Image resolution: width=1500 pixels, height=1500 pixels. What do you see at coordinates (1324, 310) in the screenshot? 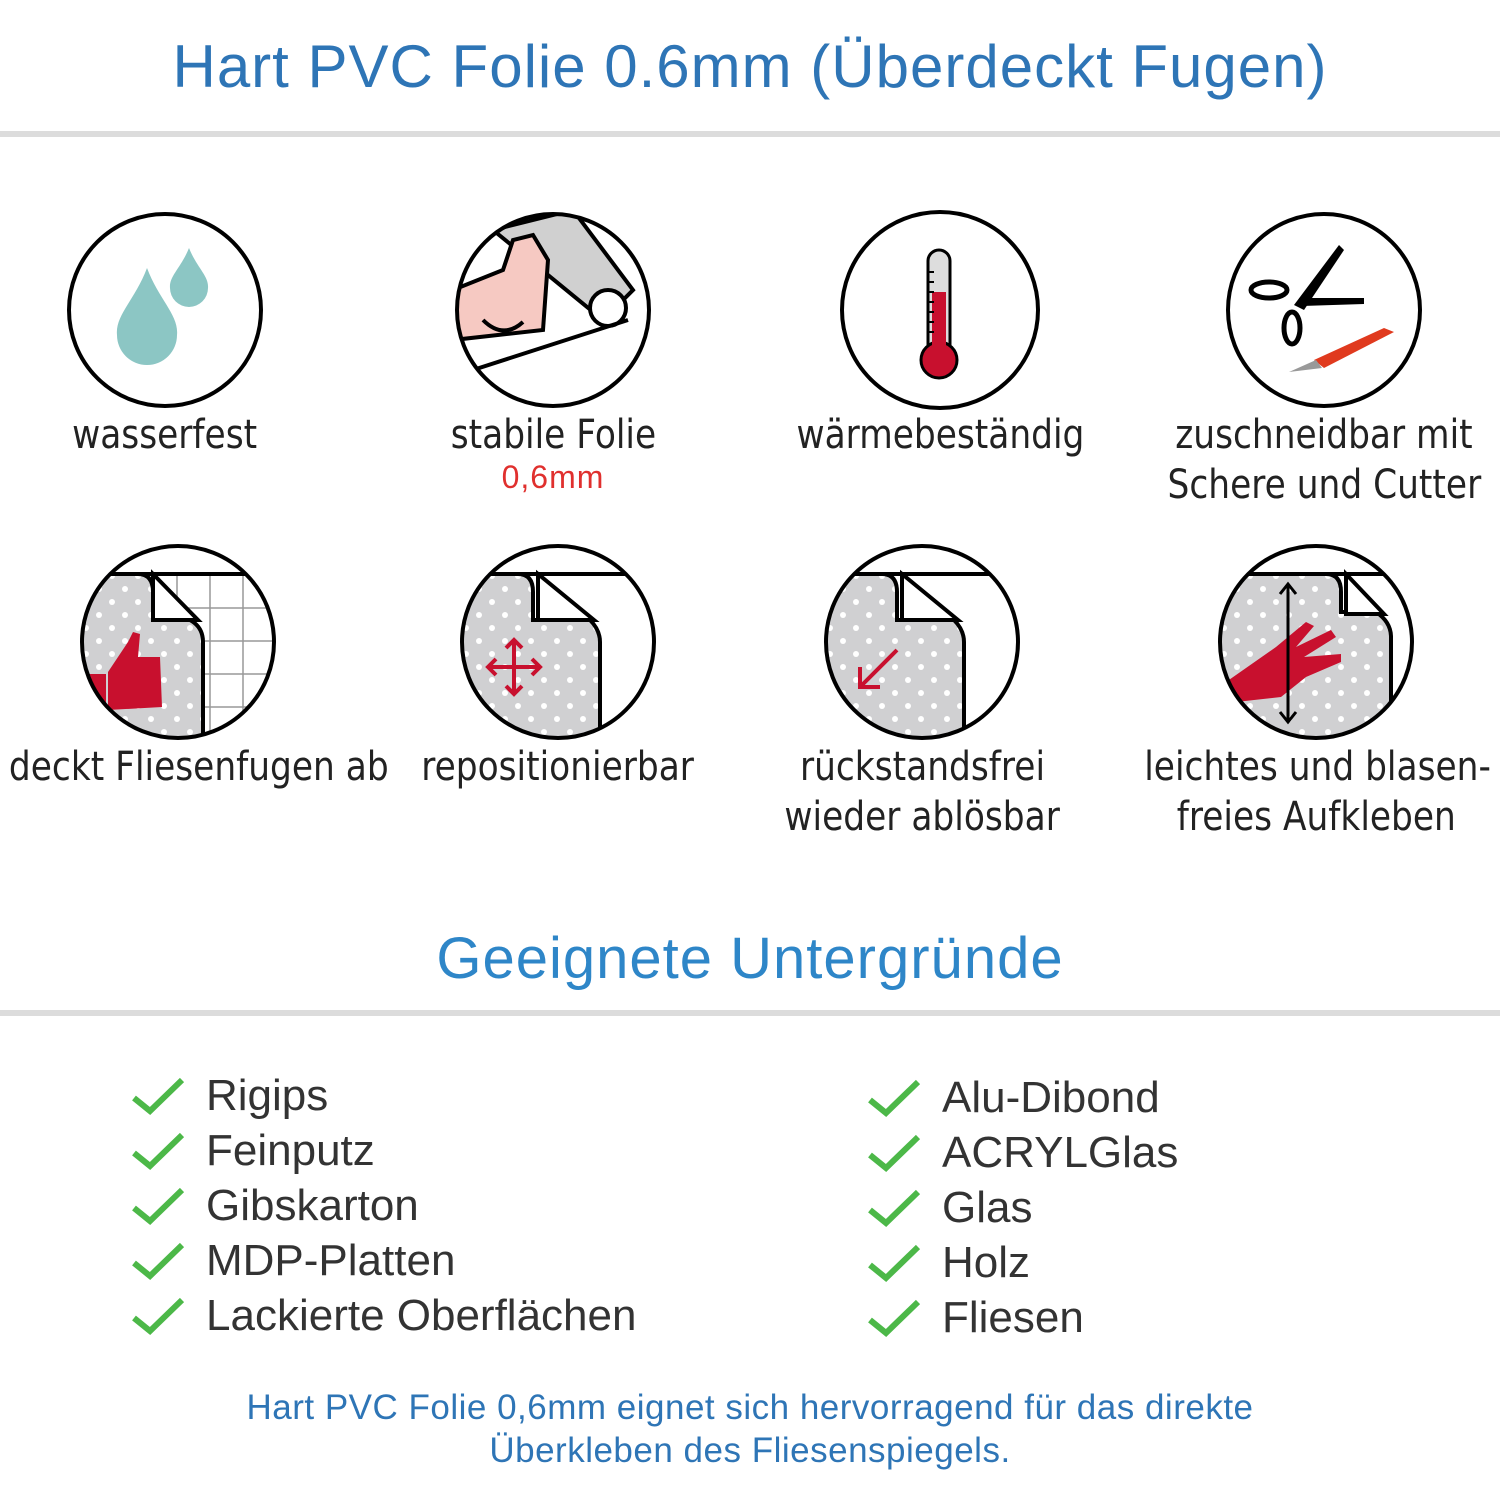
I see `scissors-cutter-icon` at bounding box center [1324, 310].